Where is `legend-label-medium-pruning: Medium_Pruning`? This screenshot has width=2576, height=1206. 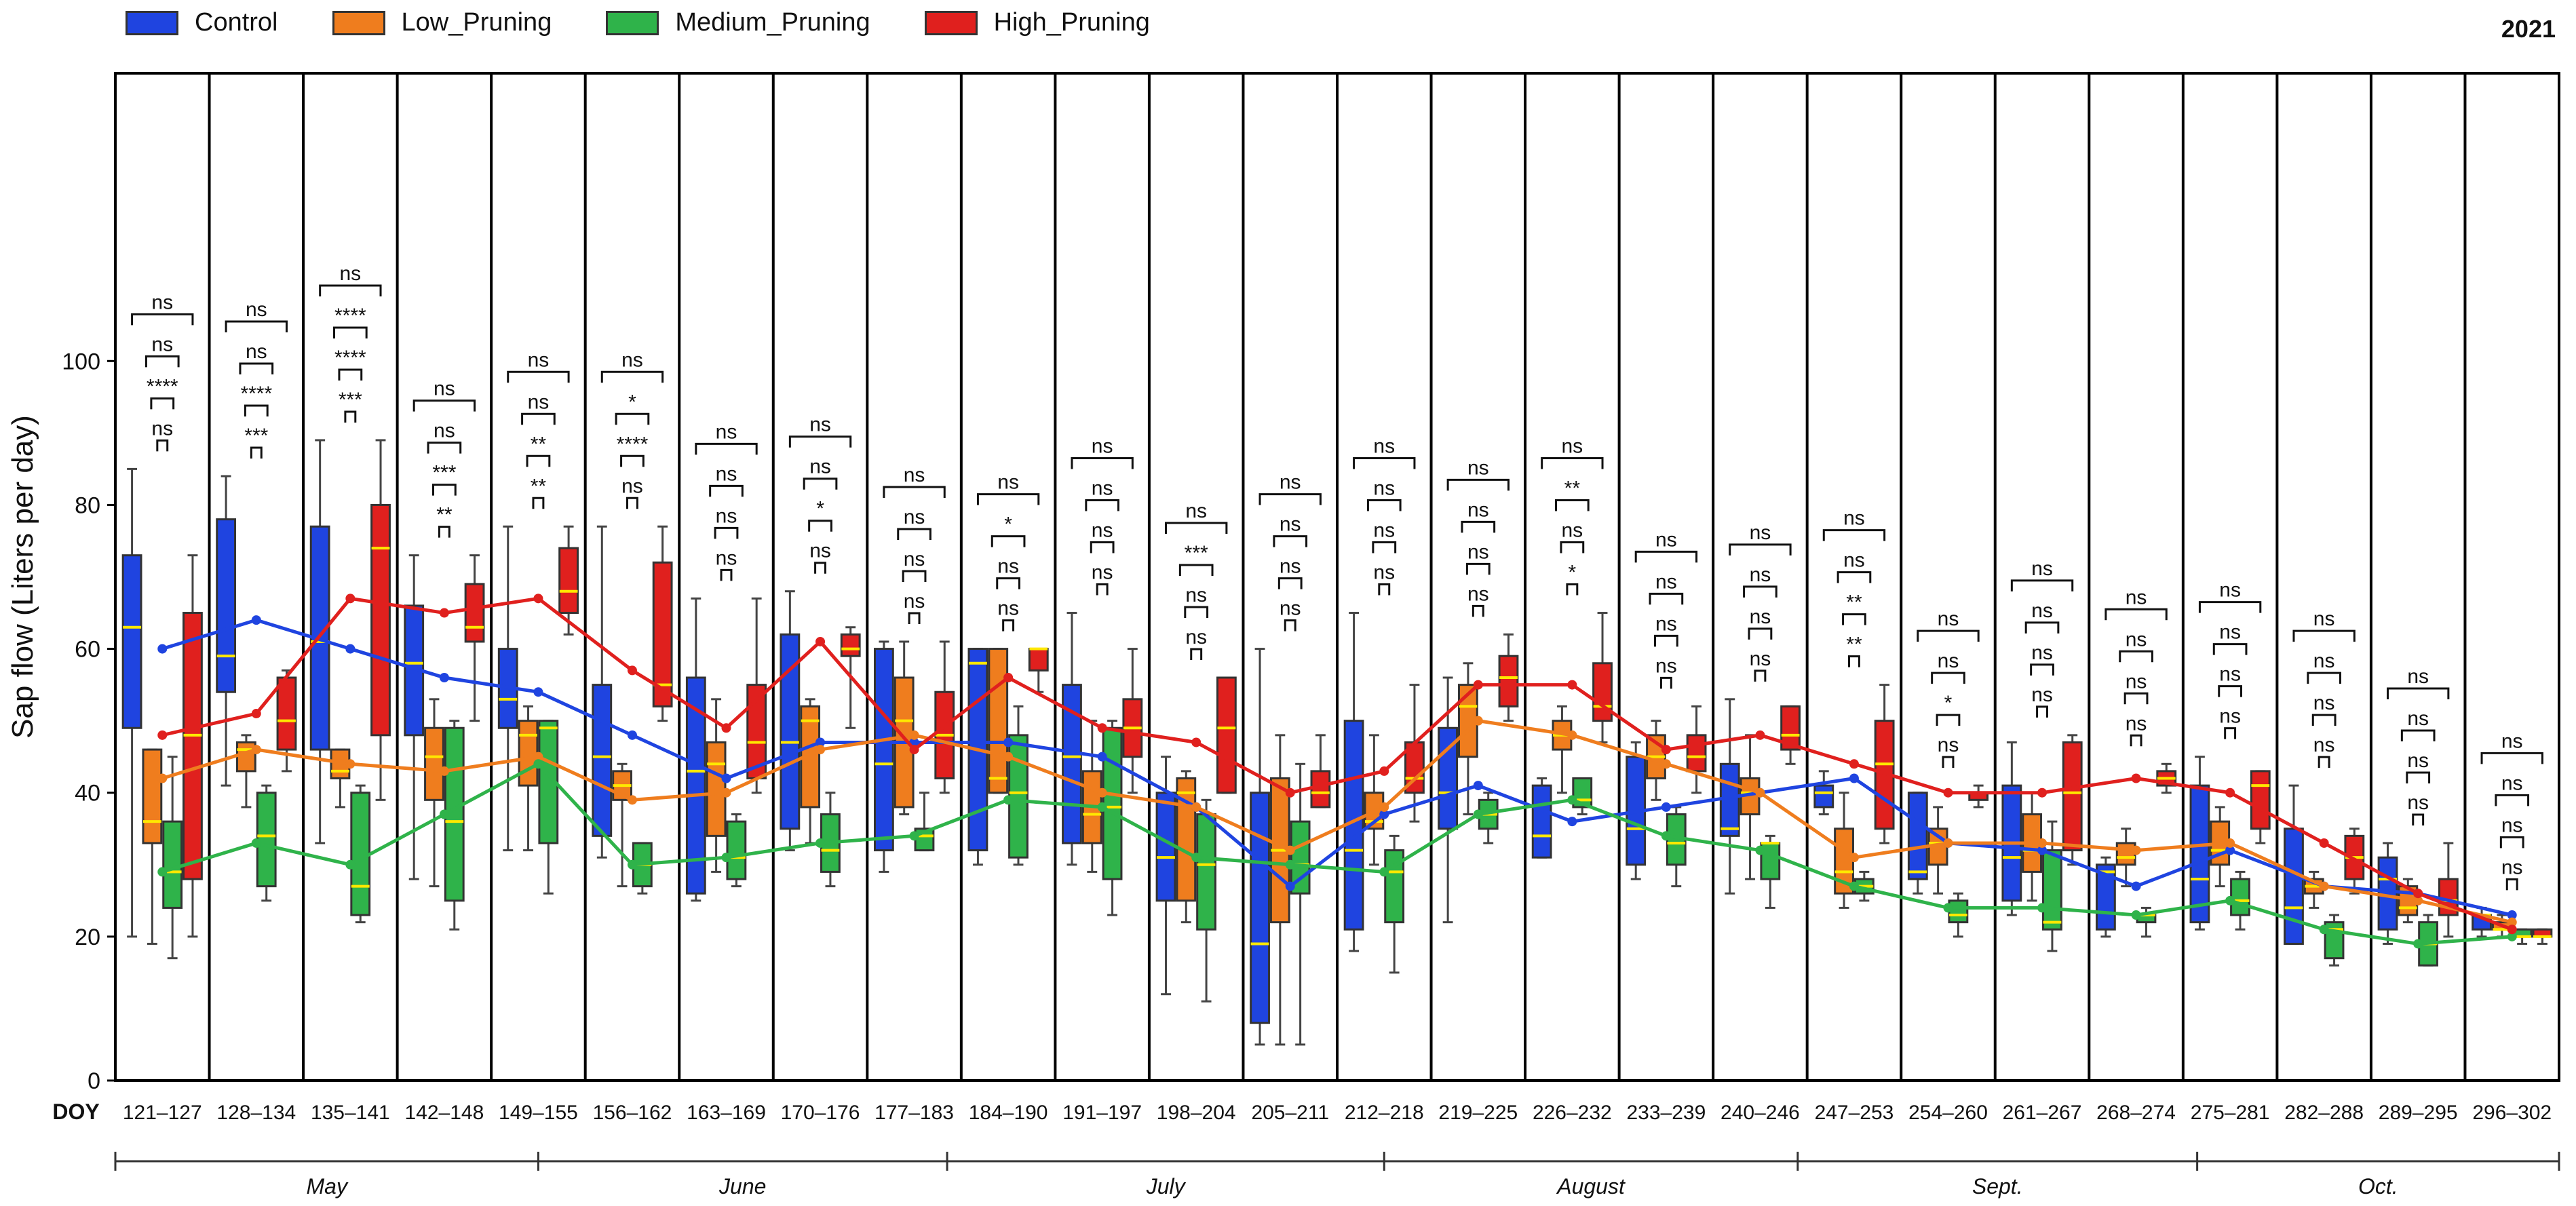 legend-label-medium-pruning: Medium_Pruning is located at coordinates (772, 22).